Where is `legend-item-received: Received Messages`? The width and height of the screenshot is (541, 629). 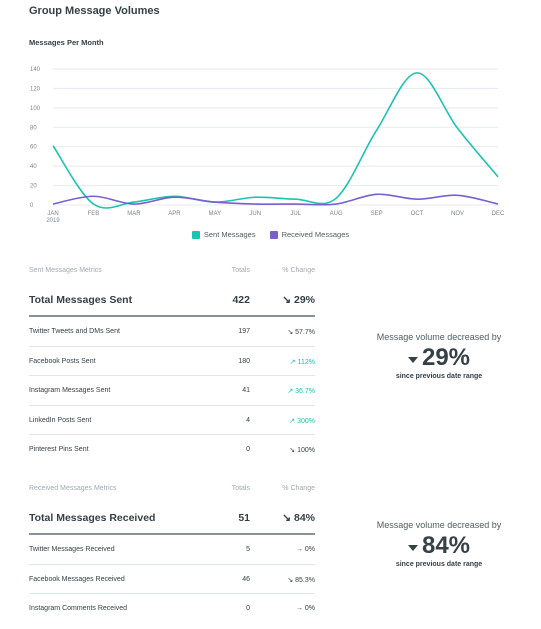 legend-item-received: Received Messages is located at coordinates (309, 234).